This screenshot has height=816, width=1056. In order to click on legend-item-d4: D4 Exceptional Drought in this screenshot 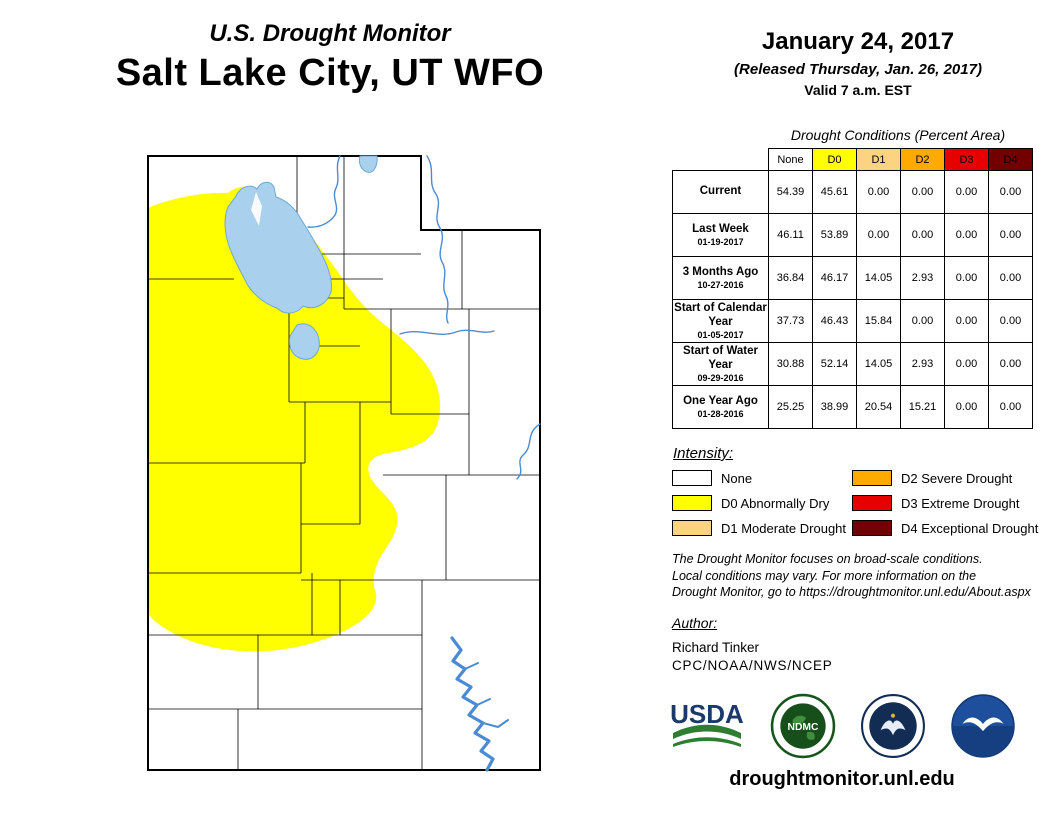, I will do `click(945, 528)`.